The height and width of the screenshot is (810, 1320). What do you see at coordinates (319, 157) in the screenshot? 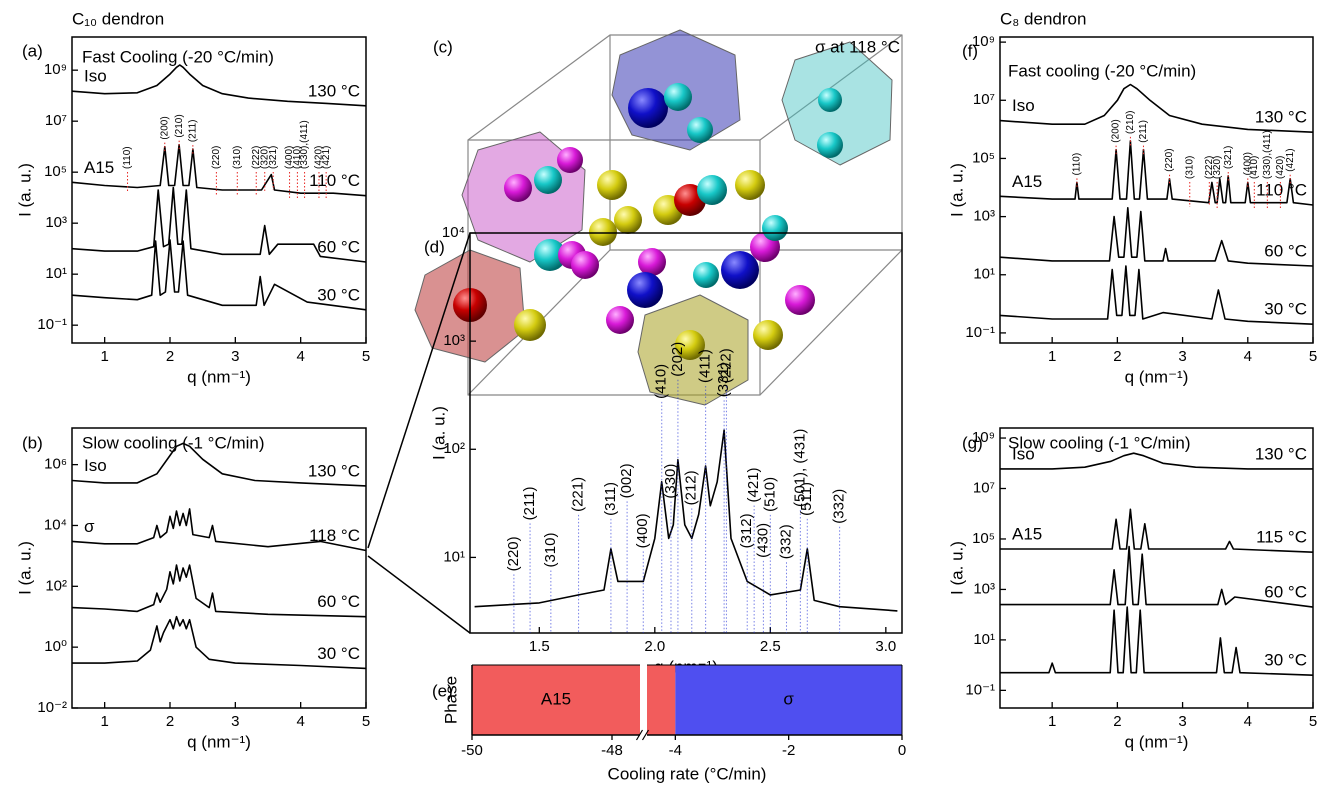
I see `reflection-label: (420)` at bounding box center [319, 157].